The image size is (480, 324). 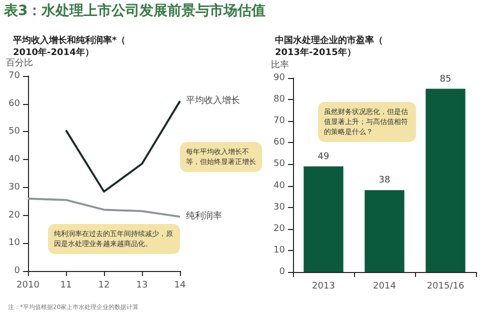 I want to click on x-tick-label: 13, so click(x=142, y=285).